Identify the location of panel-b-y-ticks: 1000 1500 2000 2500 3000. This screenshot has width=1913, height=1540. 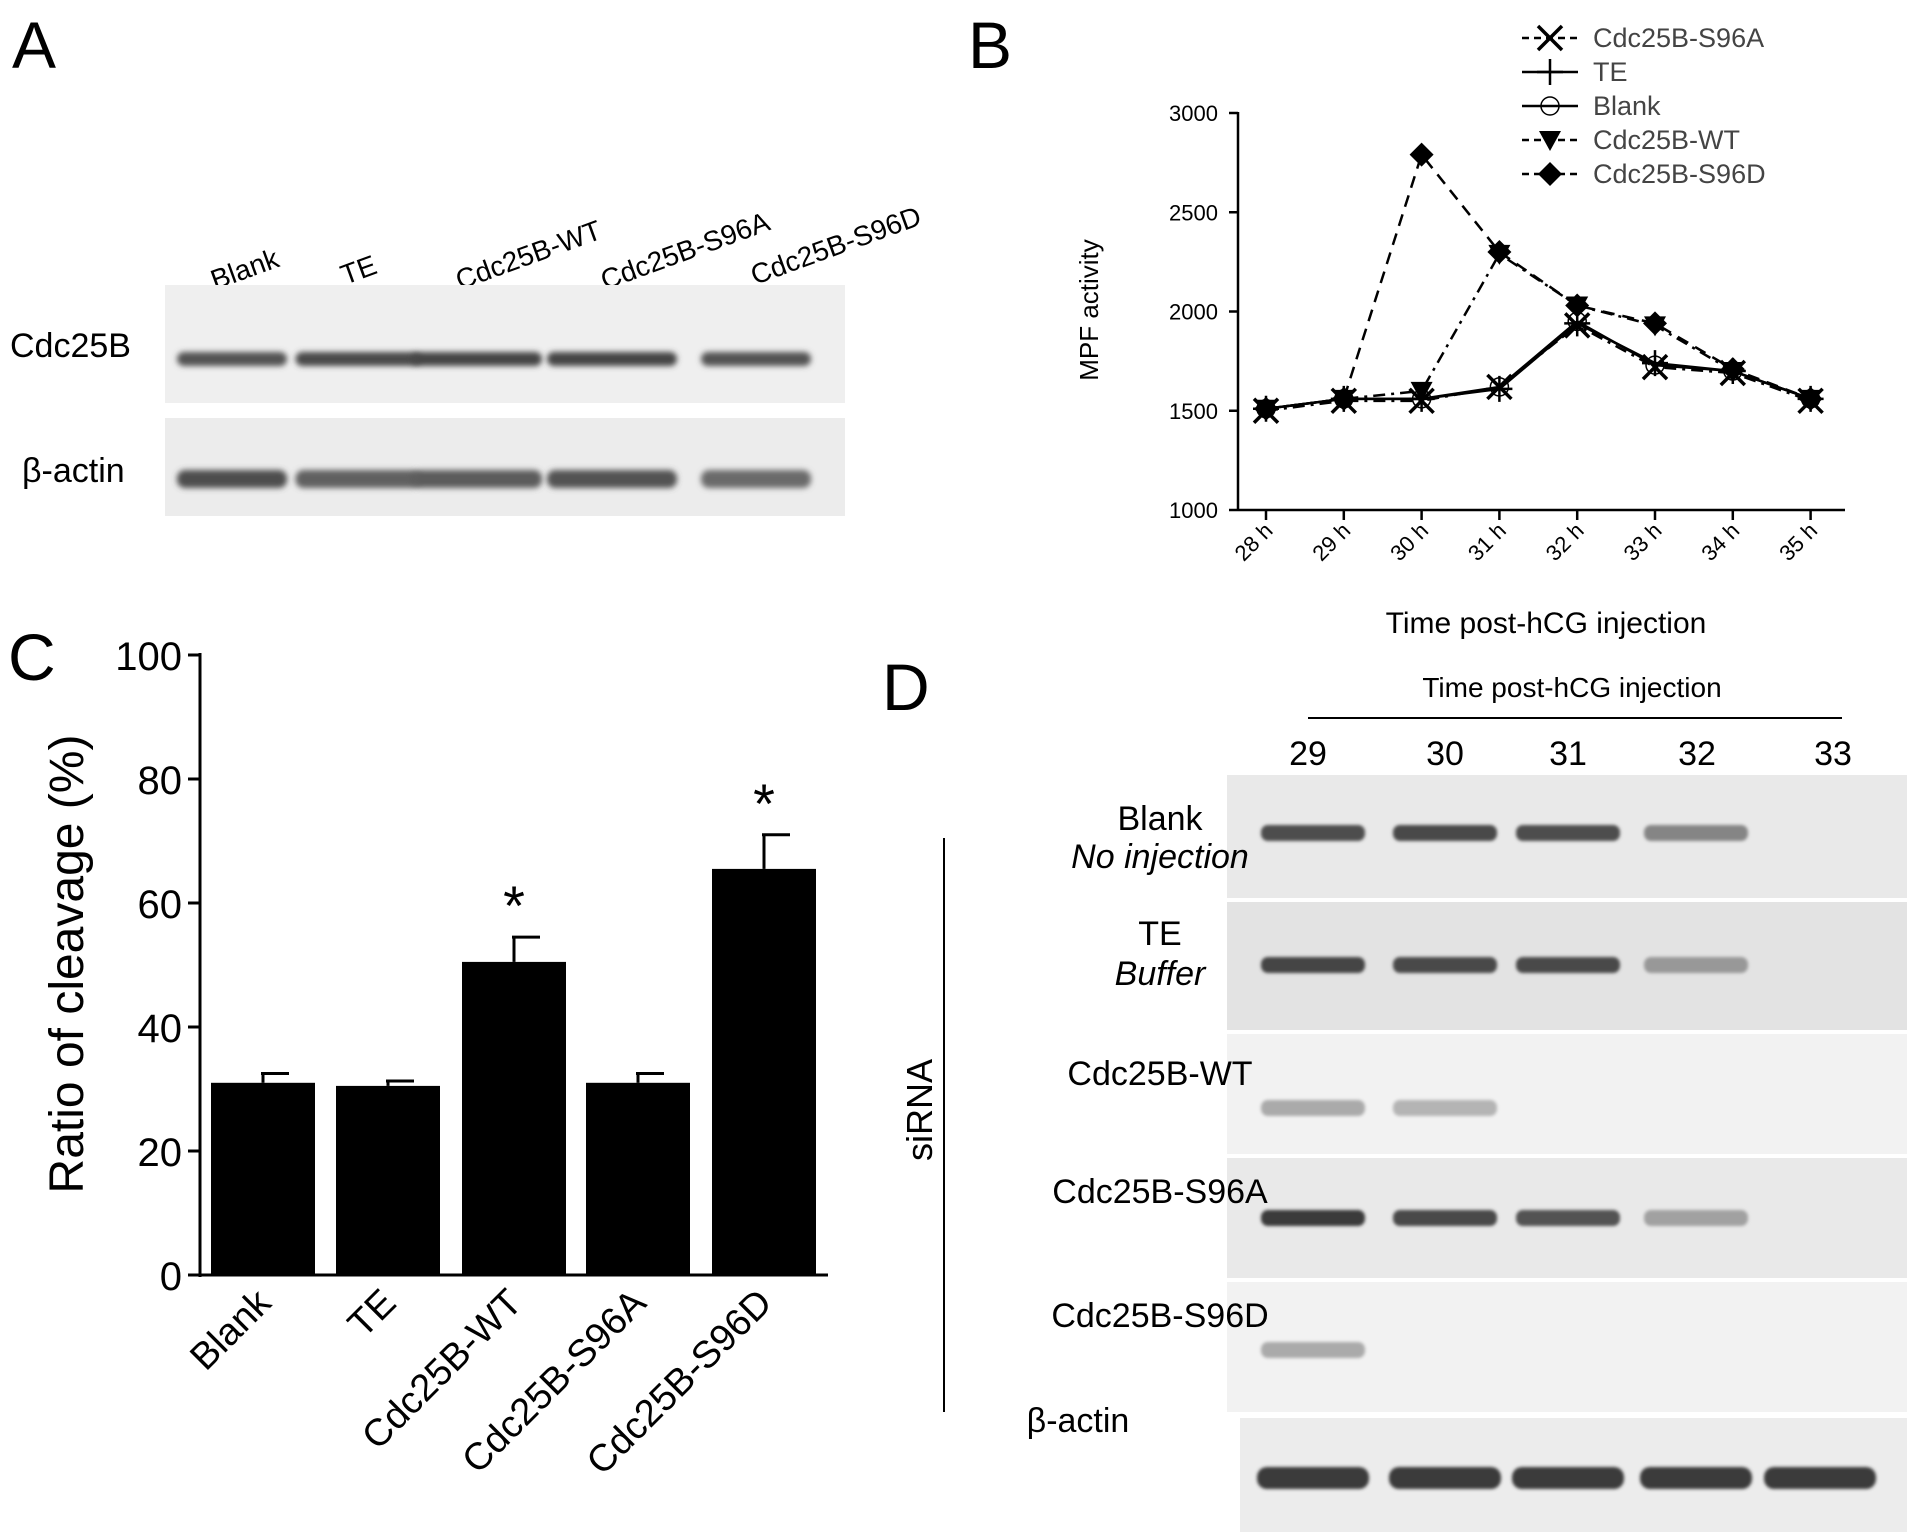
(1203, 312).